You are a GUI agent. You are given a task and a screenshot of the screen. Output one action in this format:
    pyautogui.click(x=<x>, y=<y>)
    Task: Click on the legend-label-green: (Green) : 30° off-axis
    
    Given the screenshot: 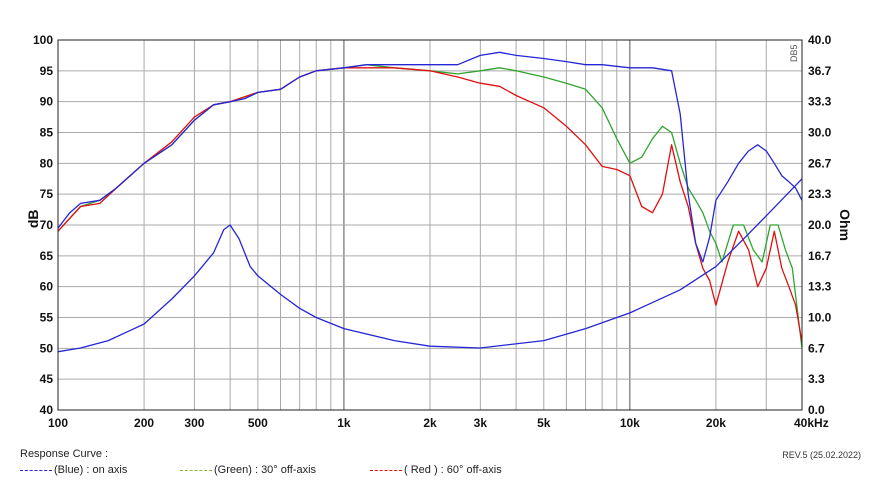 What is the action you would take?
    pyautogui.click(x=265, y=470)
    